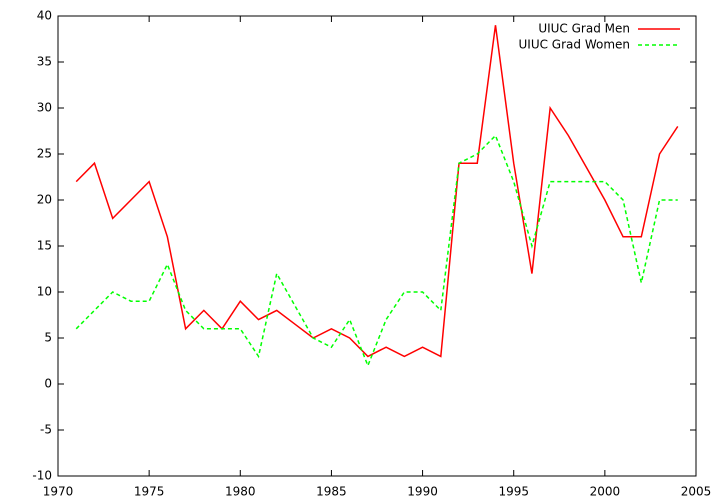 This screenshot has width=720, height=504. Describe the element at coordinates (149, 492) in the screenshot. I see `x-tick-label: 1975` at that location.